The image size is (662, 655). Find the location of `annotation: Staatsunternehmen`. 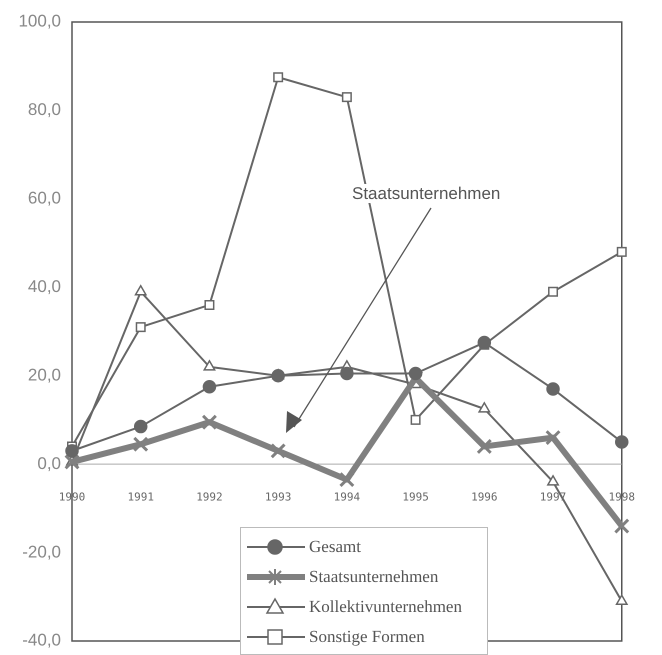

annotation: Staatsunternehmen is located at coordinates (426, 193).